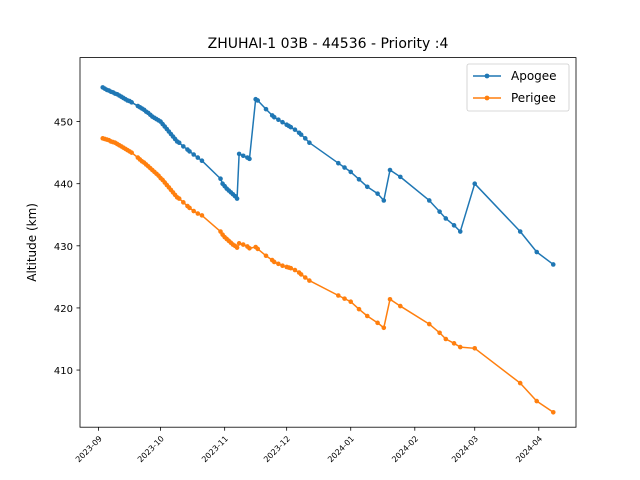 This screenshot has height=480, width=640. I want to click on chart-title: ZHUHAI-1 03B - 44536 - Priority :4, so click(328, 44).